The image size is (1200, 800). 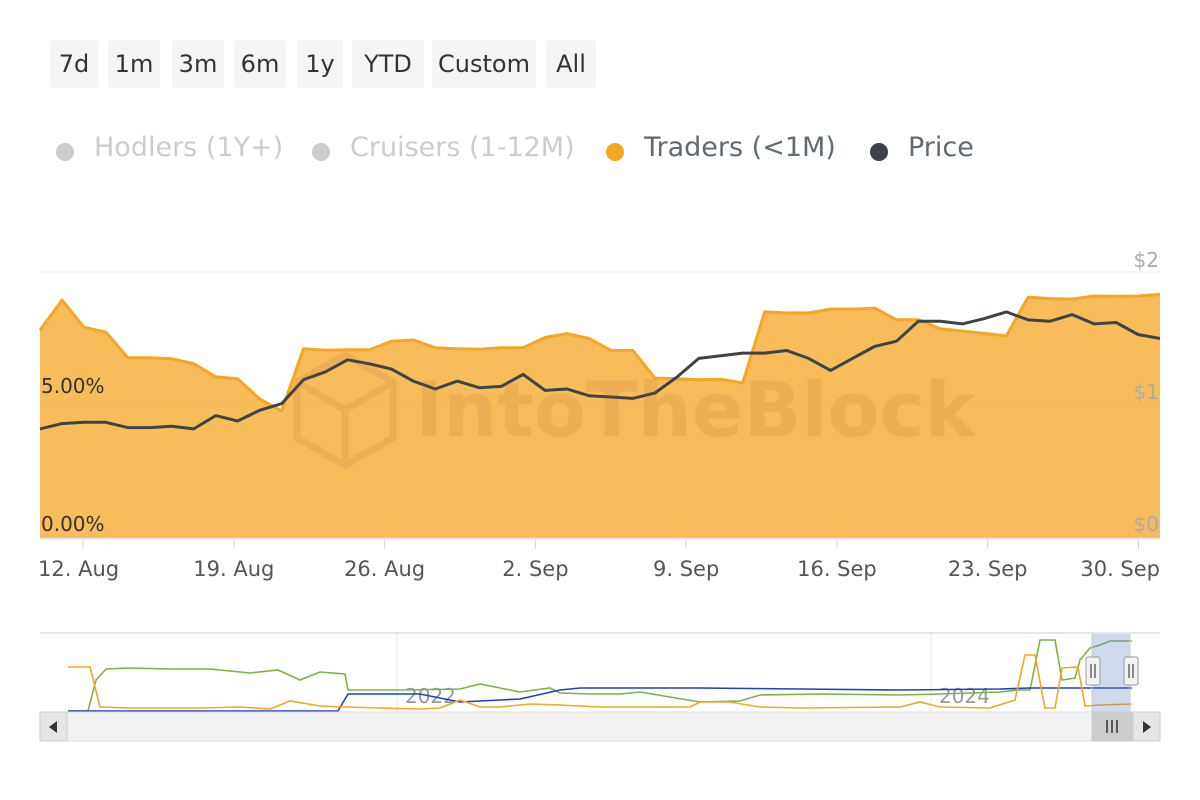 I want to click on x-tick-label: 26. Aug, so click(x=384, y=569).